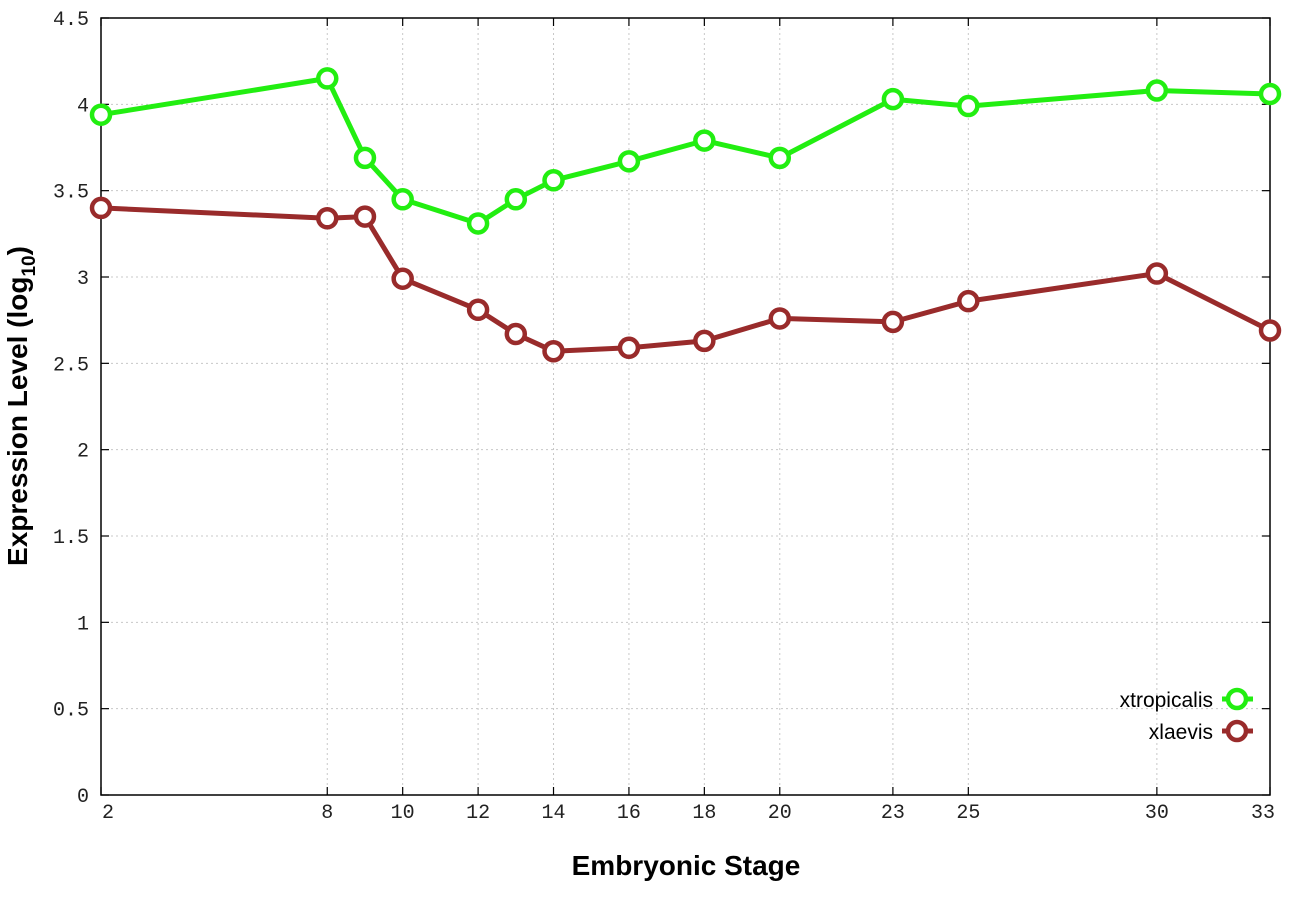 The image size is (1296, 907). What do you see at coordinates (1186, 715) in the screenshot?
I see `legend: xtropicalis xlaevis` at bounding box center [1186, 715].